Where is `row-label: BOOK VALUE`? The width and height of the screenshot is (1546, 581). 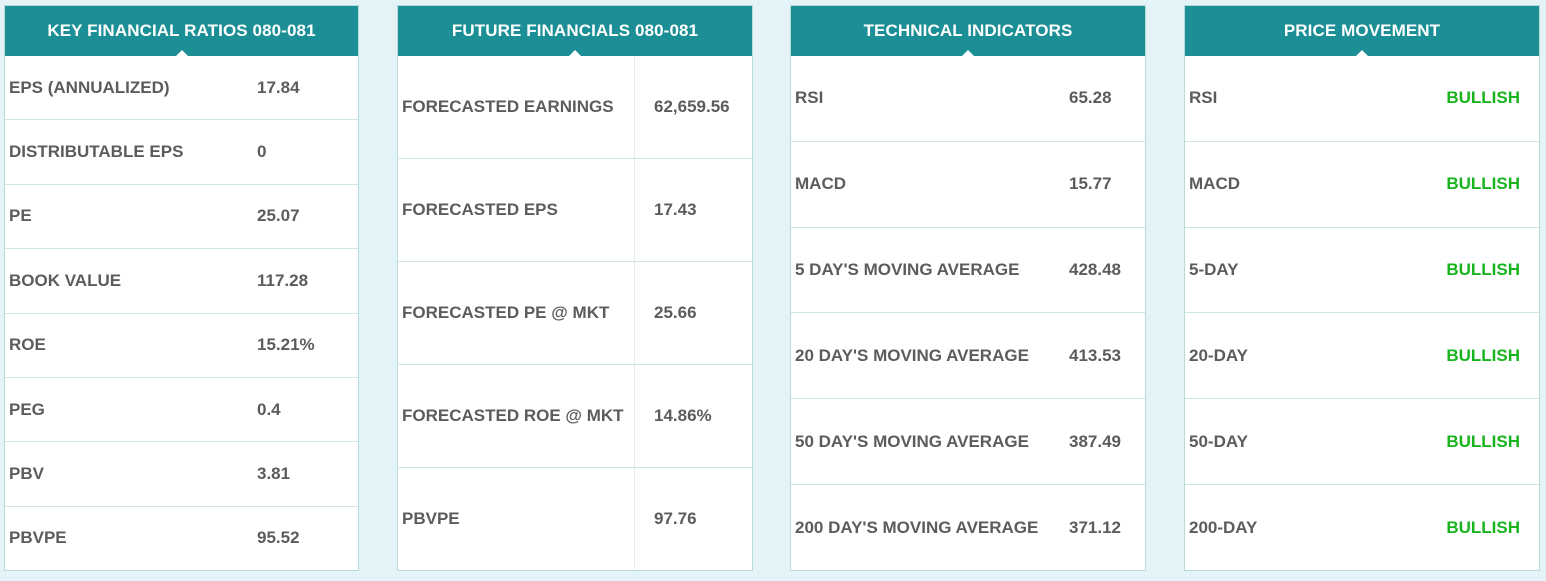 row-label: BOOK VALUE is located at coordinates (65, 280).